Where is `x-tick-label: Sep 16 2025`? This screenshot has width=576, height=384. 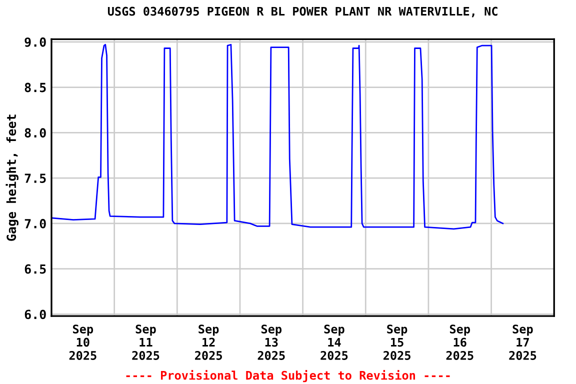
x-tick-label: Sep 16 2025 is located at coordinates (460, 342).